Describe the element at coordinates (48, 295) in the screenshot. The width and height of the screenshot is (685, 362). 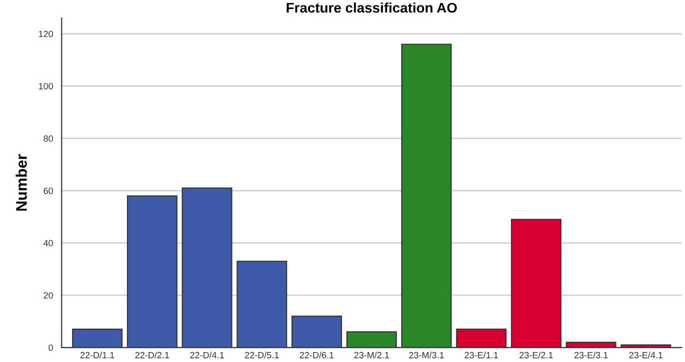
I see `y-tick-label: 20` at that location.